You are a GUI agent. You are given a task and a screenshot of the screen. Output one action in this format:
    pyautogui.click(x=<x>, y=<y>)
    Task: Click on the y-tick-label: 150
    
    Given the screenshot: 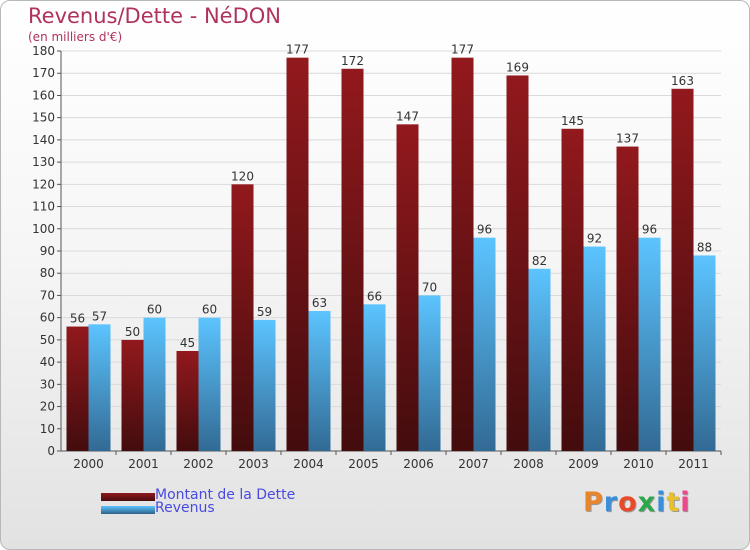 What is the action you would take?
    pyautogui.click(x=43, y=118)
    